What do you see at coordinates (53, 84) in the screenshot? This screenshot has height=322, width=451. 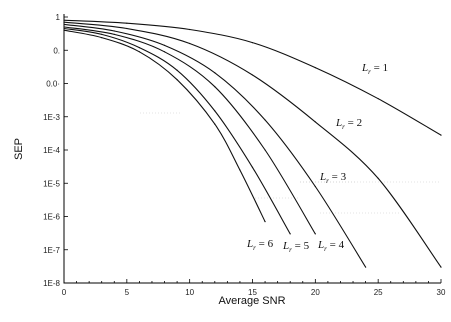 I see `y-tick-label: 0.0·` at bounding box center [53, 84].